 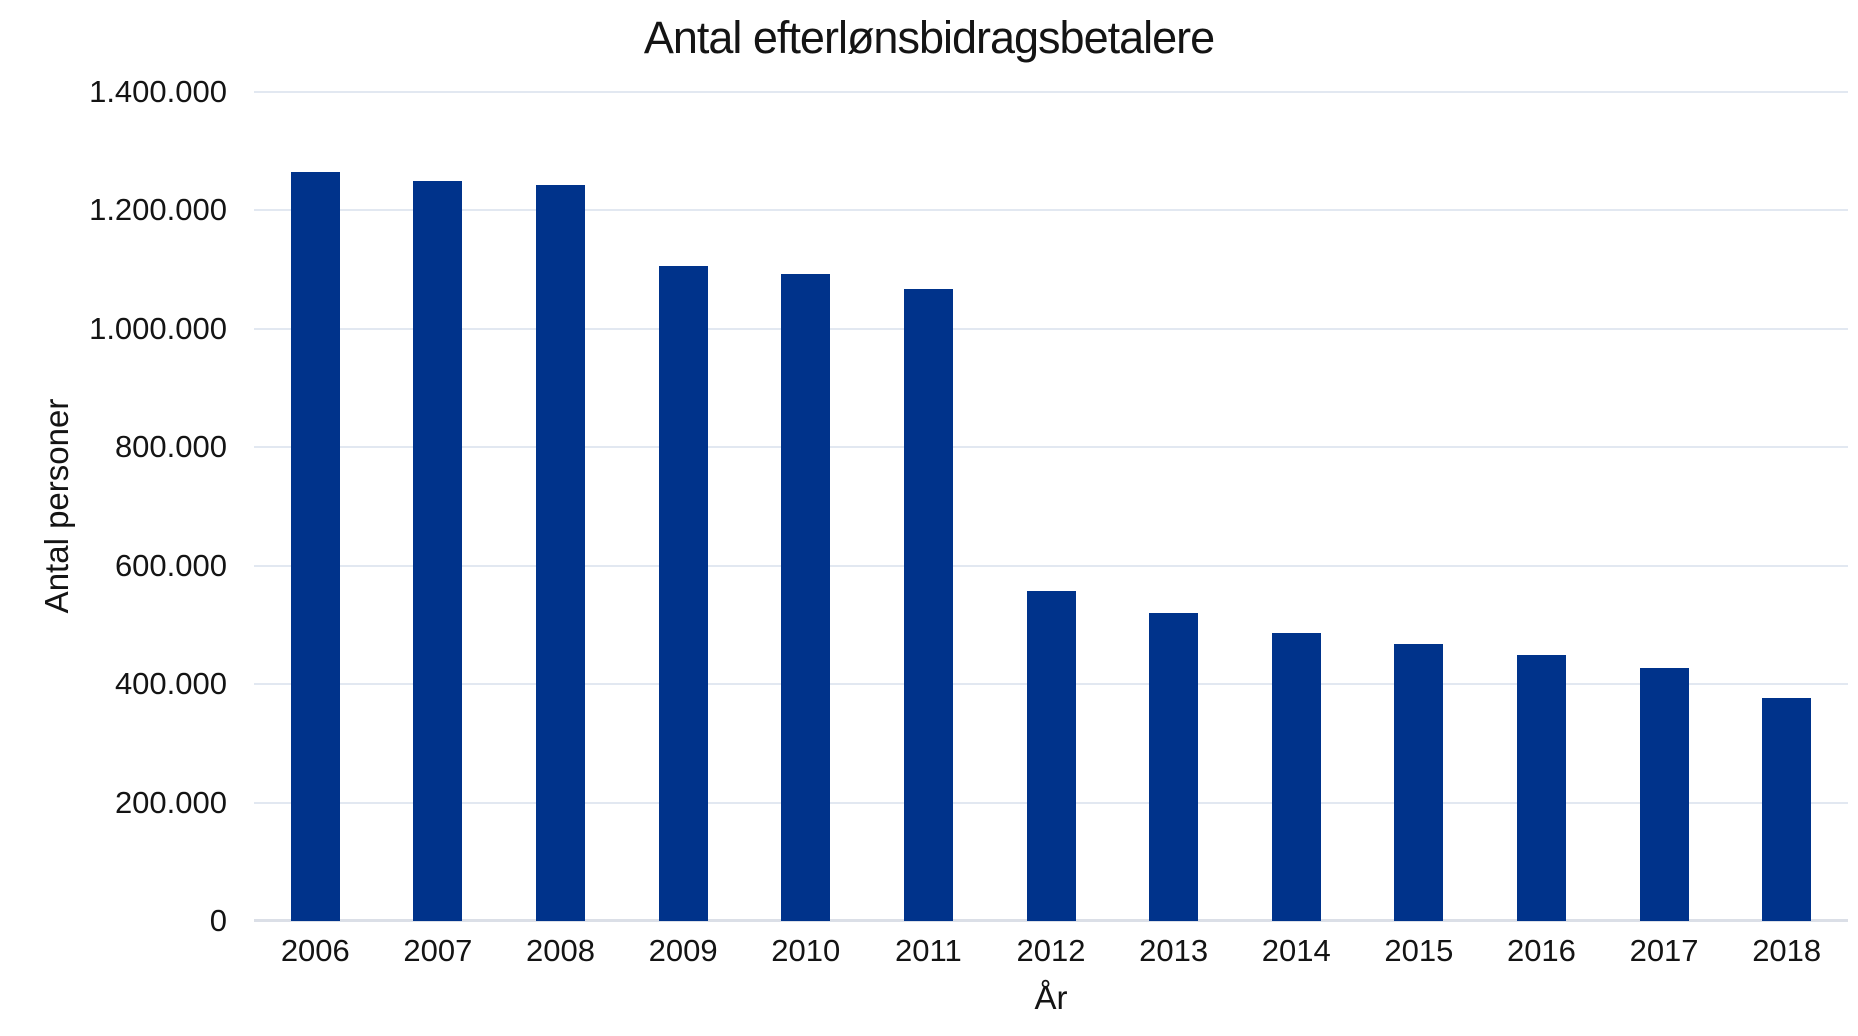 I want to click on y-tick-label: 800.000, so click(x=170, y=447).